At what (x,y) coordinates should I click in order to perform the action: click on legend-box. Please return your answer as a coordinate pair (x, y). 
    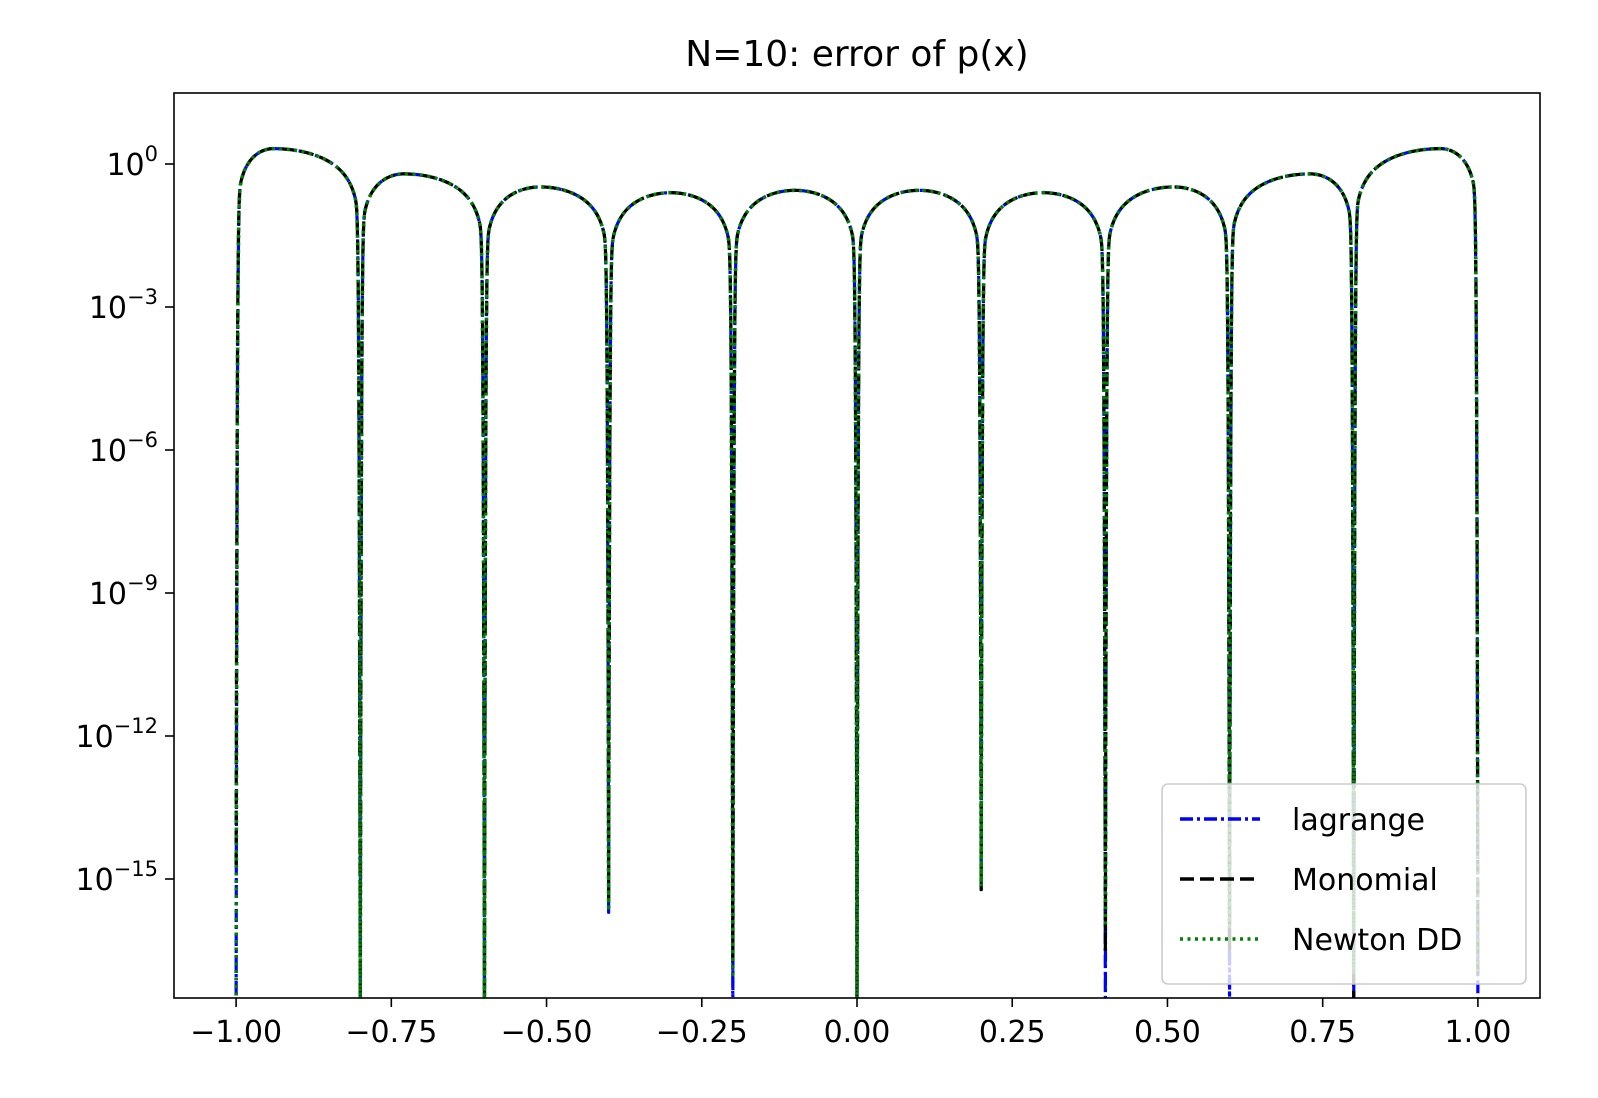
    Looking at the image, I should click on (1344, 884).